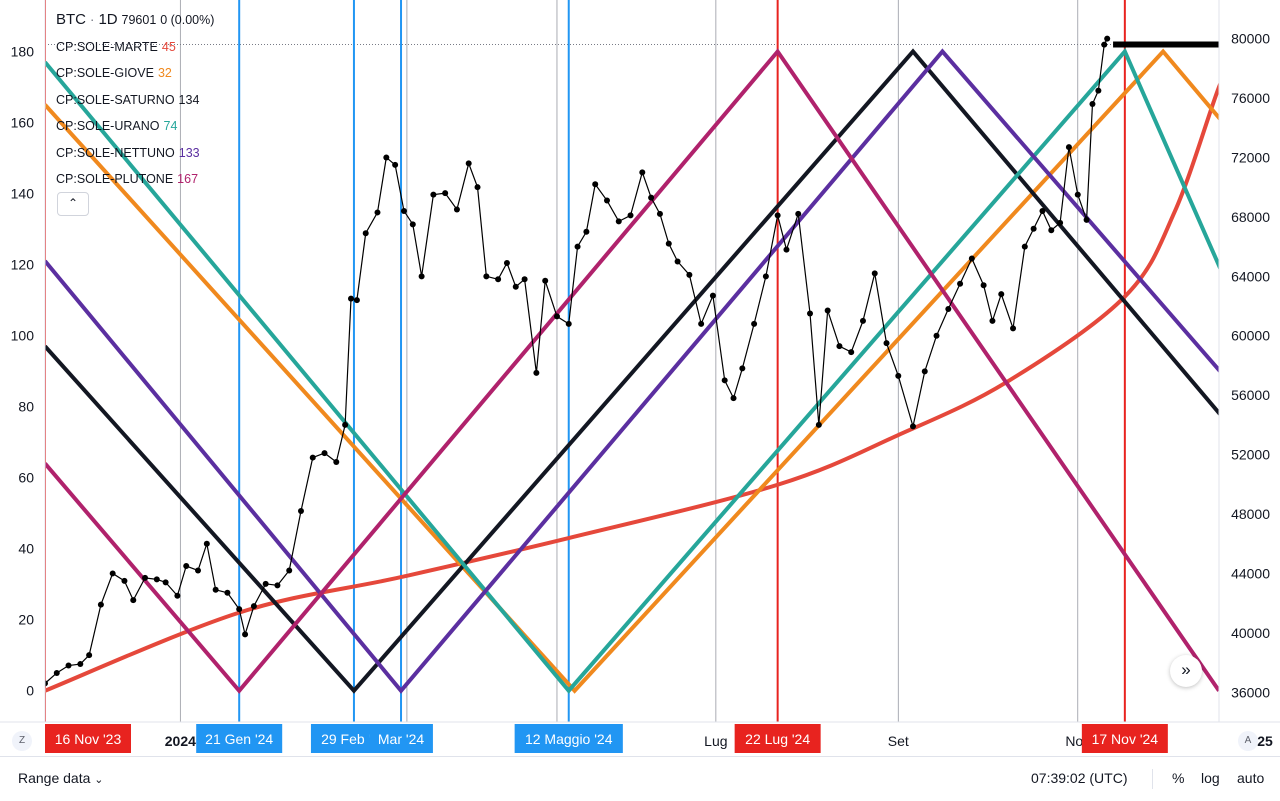  Describe the element at coordinates (135, 47) in the screenshot. I see `legend-item: CP:SOLE-MARTE 45` at that location.